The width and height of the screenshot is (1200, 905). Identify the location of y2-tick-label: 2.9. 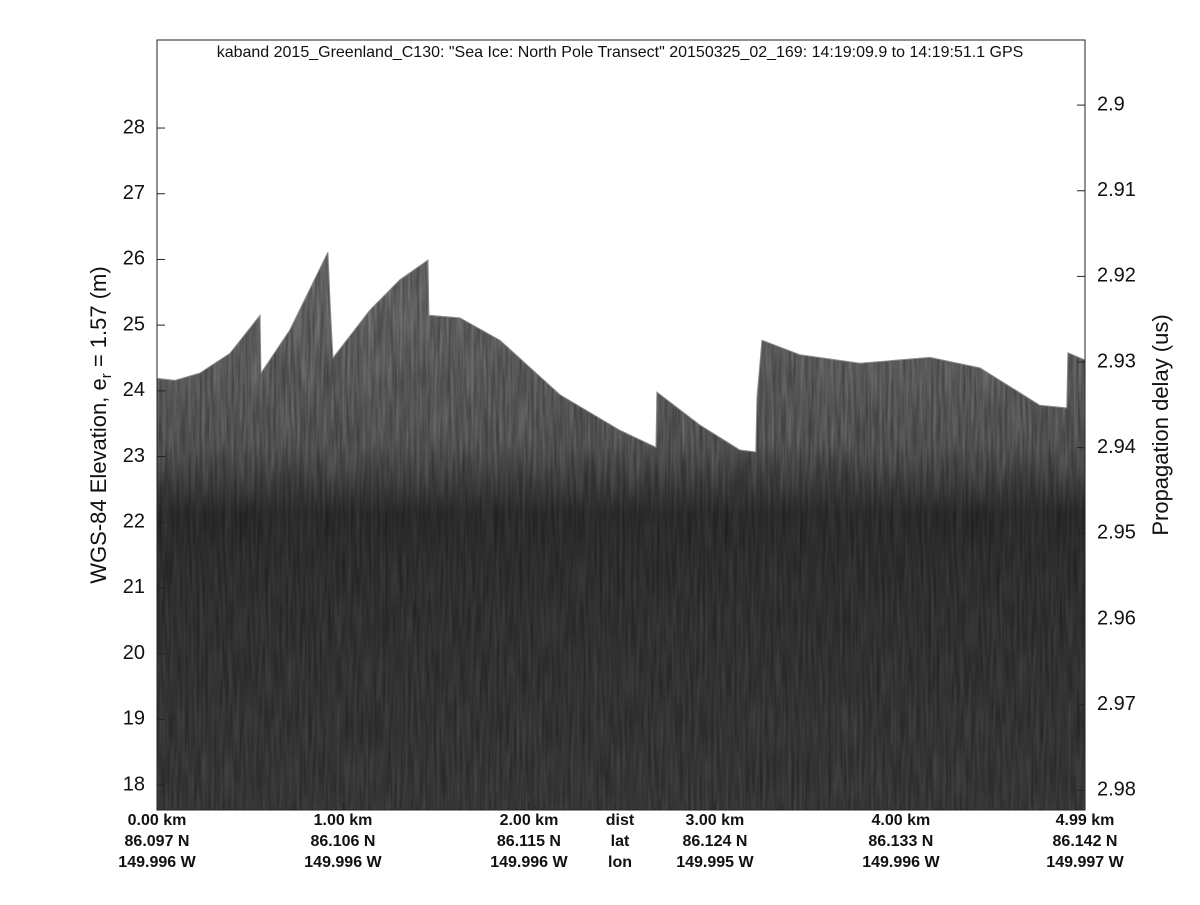
(1111, 104).